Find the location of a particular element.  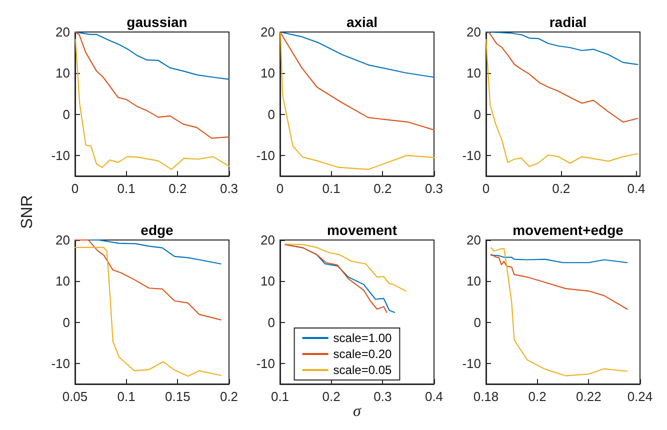

chart-title: movement+edge is located at coordinates (568, 230).